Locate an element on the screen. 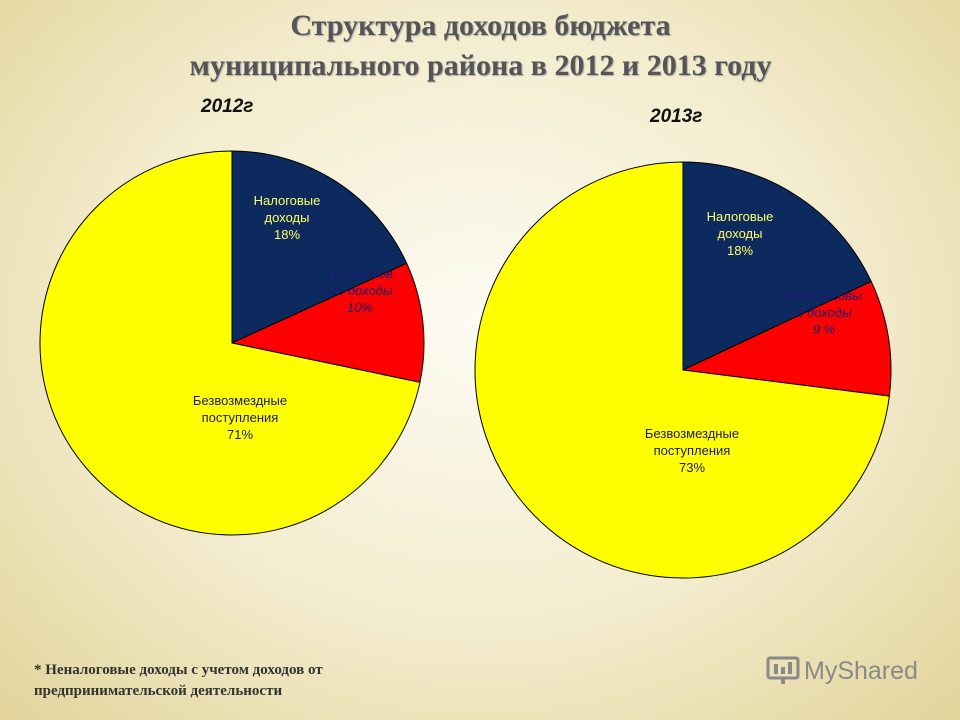 The width and height of the screenshot is (960, 720). pie-slice-label-1-1: Неналоговы е доходы 9 % is located at coordinates (824, 312).